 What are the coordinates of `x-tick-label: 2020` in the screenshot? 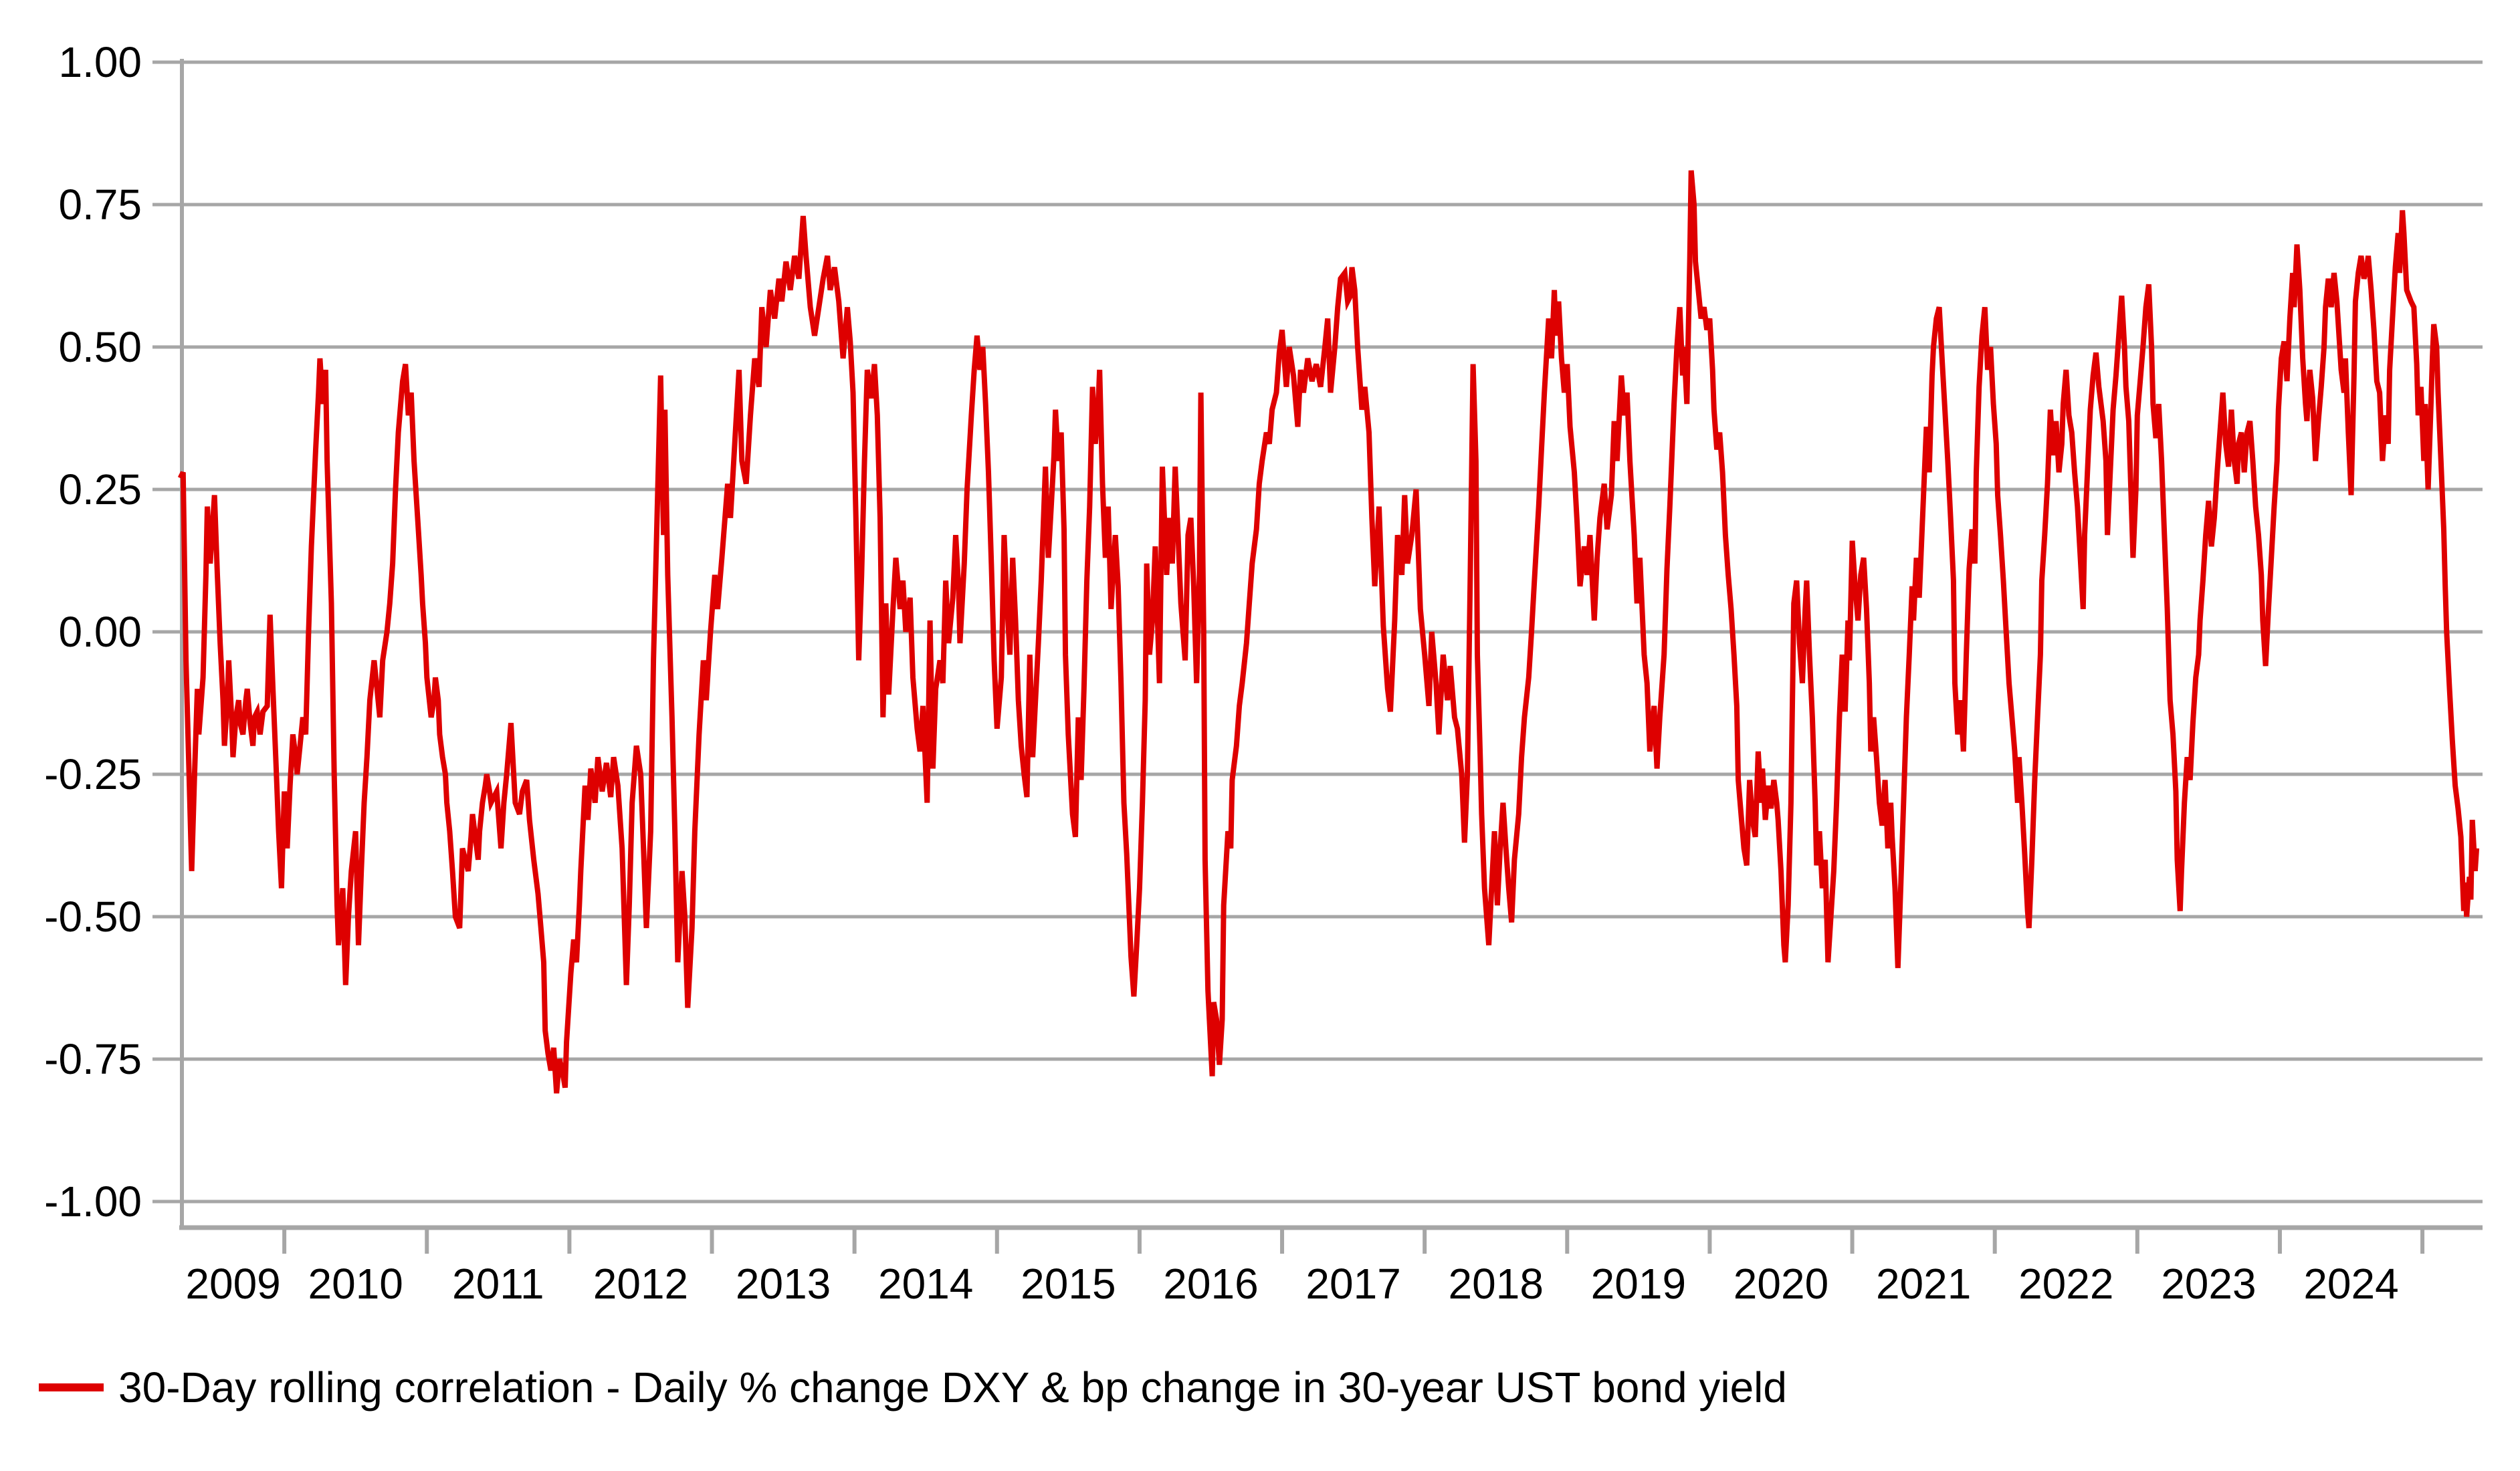 It's located at (1781, 1284).